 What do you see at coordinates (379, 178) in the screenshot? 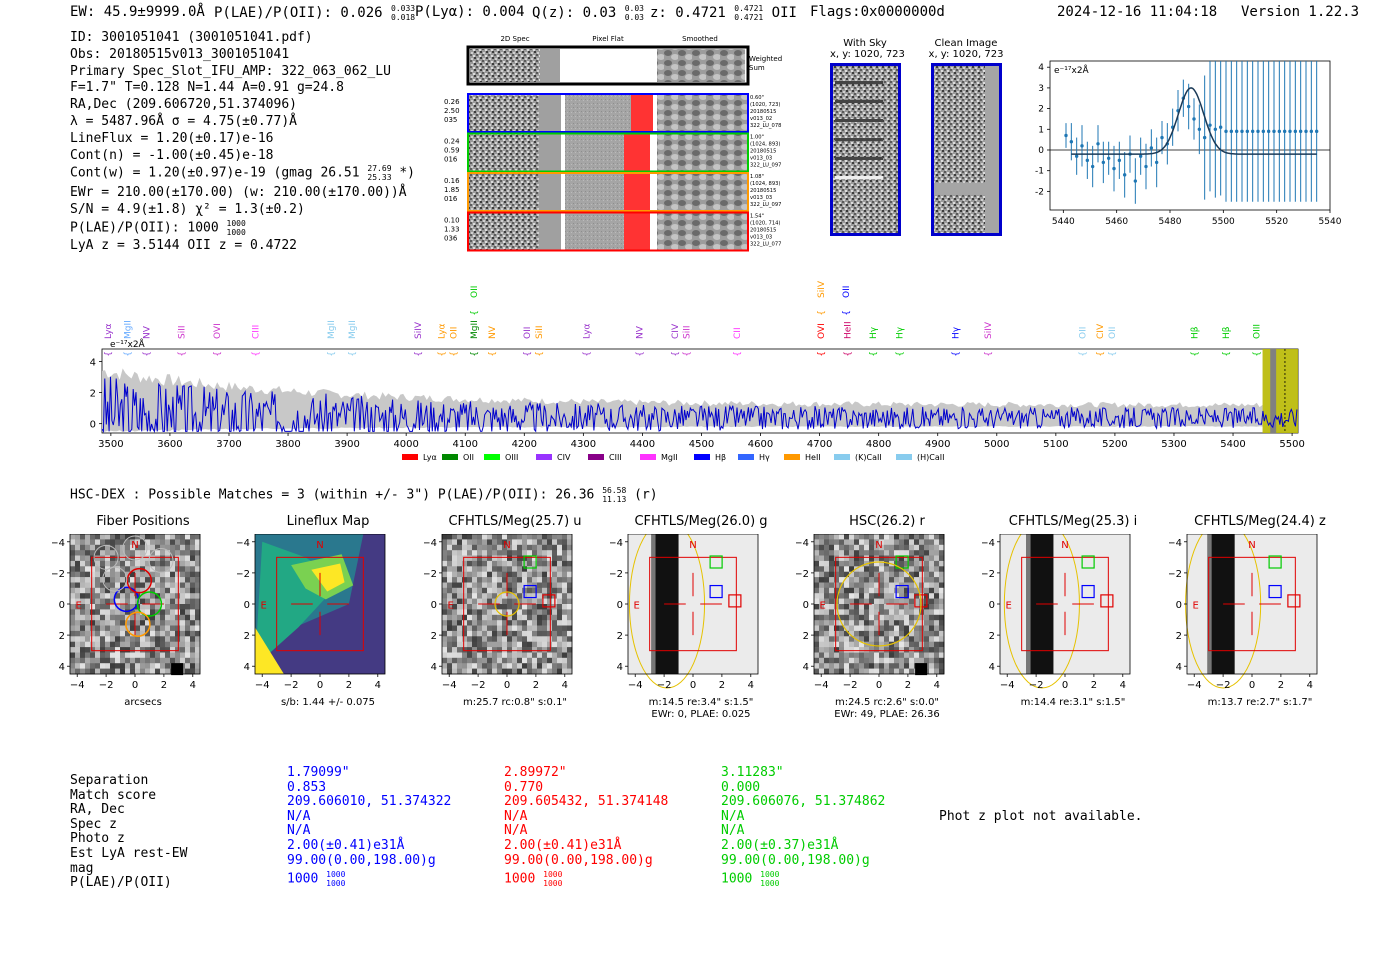
I see `info-cont-w-lo: 25.33` at bounding box center [379, 178].